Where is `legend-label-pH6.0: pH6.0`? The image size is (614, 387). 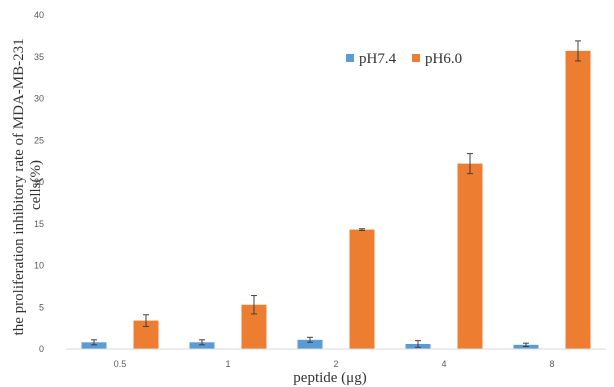
legend-label-pH6.0: pH6.0 is located at coordinates (443, 59).